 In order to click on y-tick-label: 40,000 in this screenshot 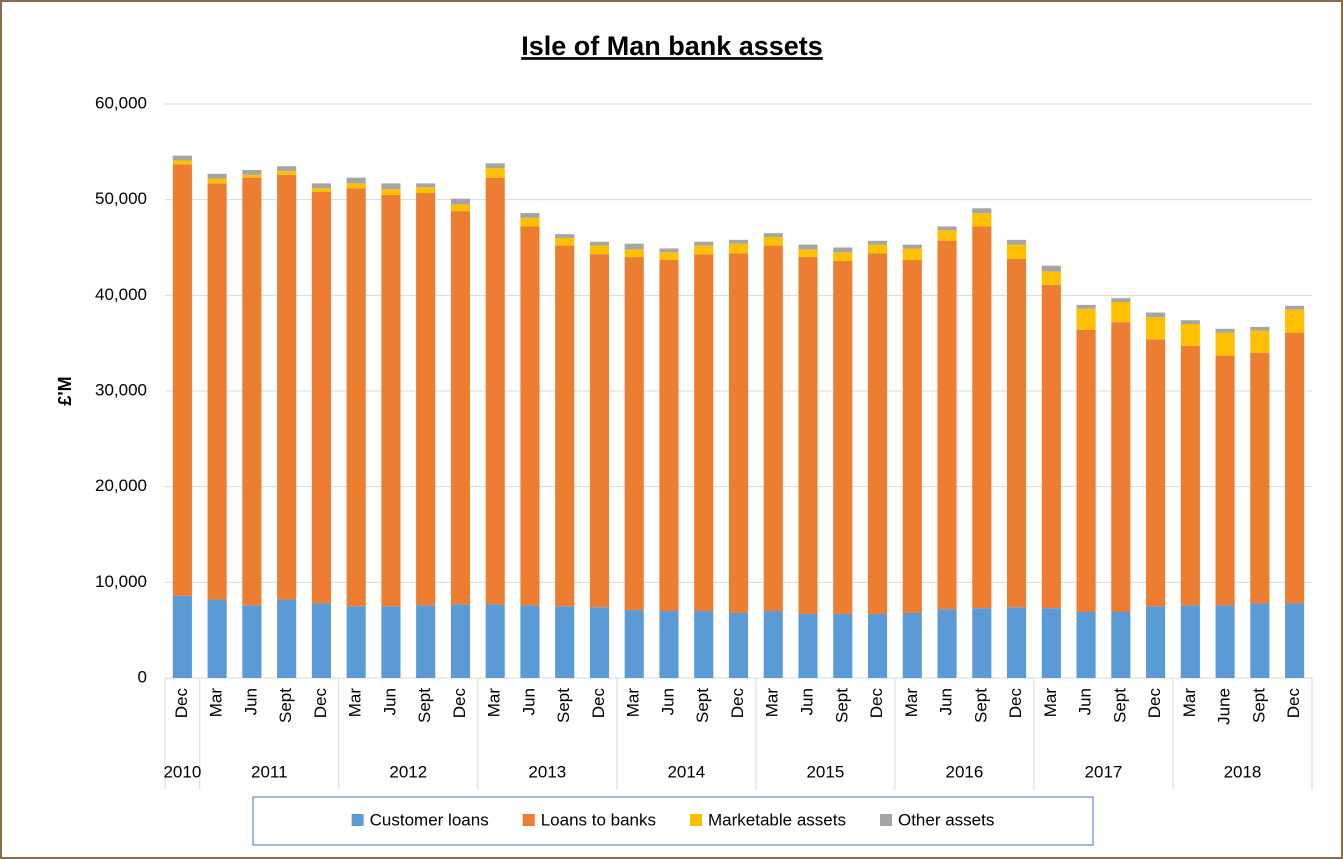, I will do `click(121, 294)`.